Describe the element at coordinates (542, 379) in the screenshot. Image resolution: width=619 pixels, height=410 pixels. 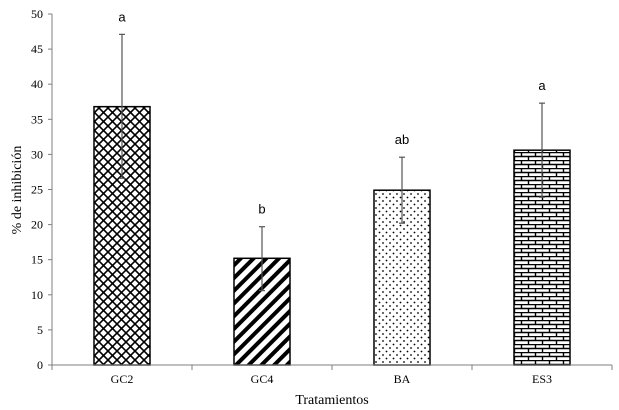
I see `x-tick-label: ES3` at that location.